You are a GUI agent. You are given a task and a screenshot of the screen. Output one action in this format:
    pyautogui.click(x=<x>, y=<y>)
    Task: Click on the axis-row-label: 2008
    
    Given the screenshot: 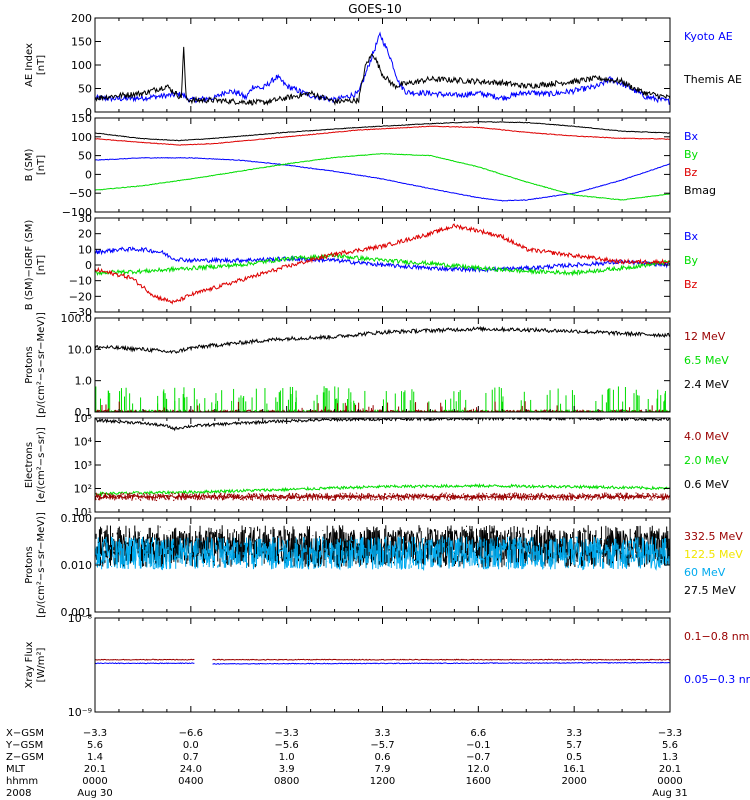 What is the action you would take?
    pyautogui.click(x=18, y=793)
    